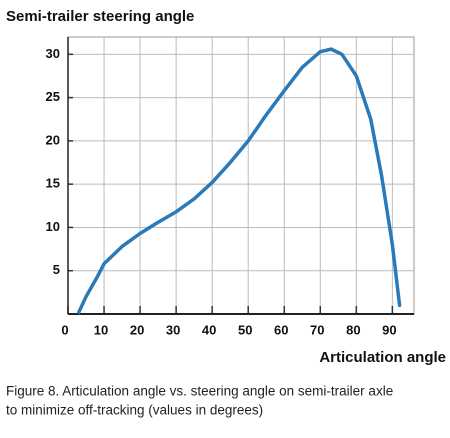 This screenshot has width=450, height=438. Describe the element at coordinates (173, 329) in the screenshot. I see `x-tick-label: 30` at that location.